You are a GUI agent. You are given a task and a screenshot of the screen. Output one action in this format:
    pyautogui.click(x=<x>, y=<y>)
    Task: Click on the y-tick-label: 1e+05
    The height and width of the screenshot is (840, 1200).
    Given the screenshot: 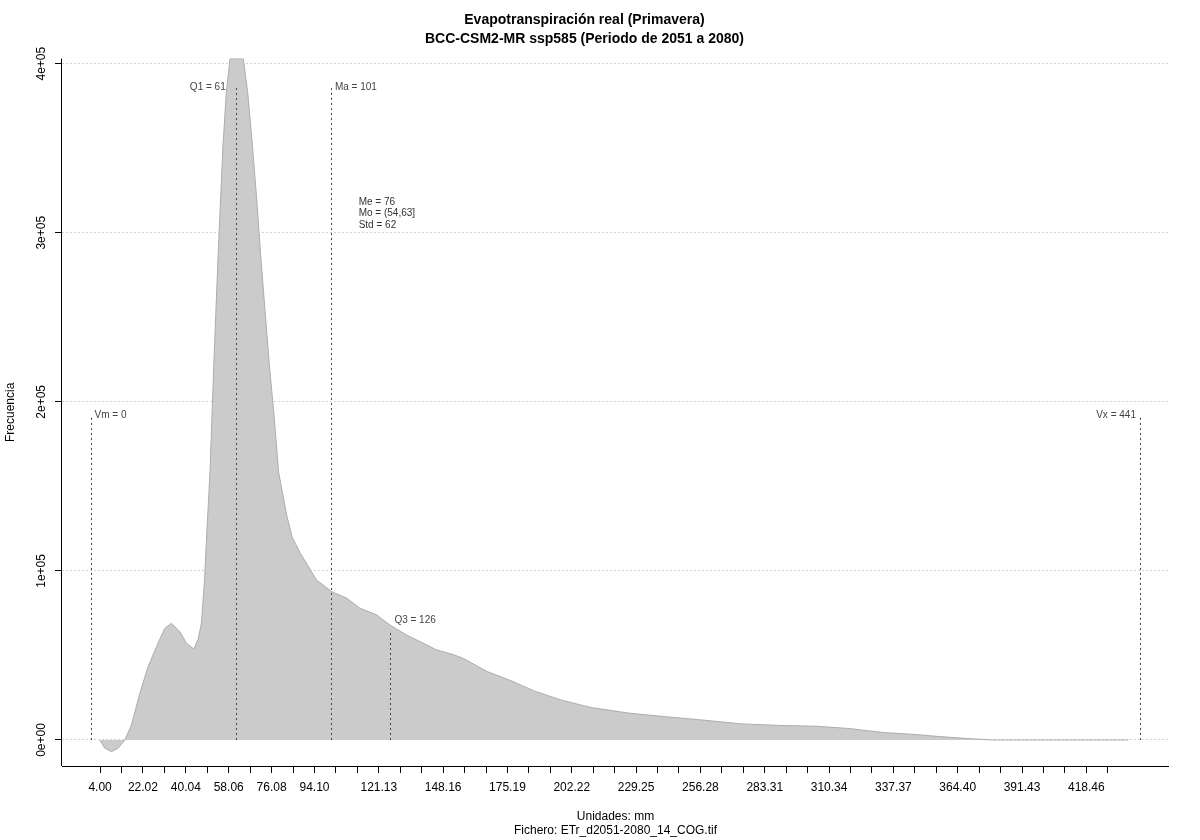 What is the action you would take?
    pyautogui.click(x=41, y=570)
    